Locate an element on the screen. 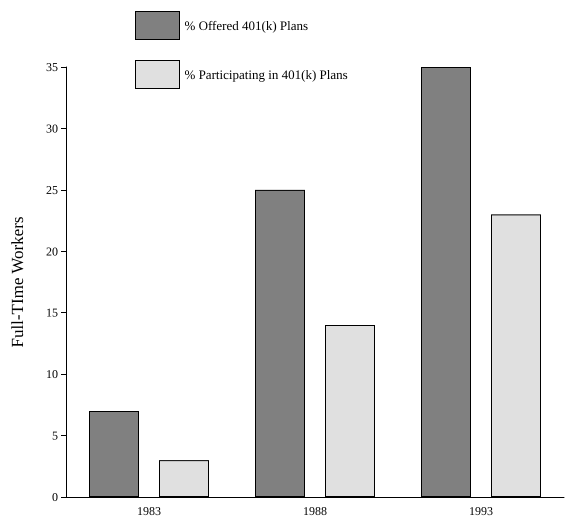 The height and width of the screenshot is (527, 576). x-tick-label: 1993 is located at coordinates (481, 511).